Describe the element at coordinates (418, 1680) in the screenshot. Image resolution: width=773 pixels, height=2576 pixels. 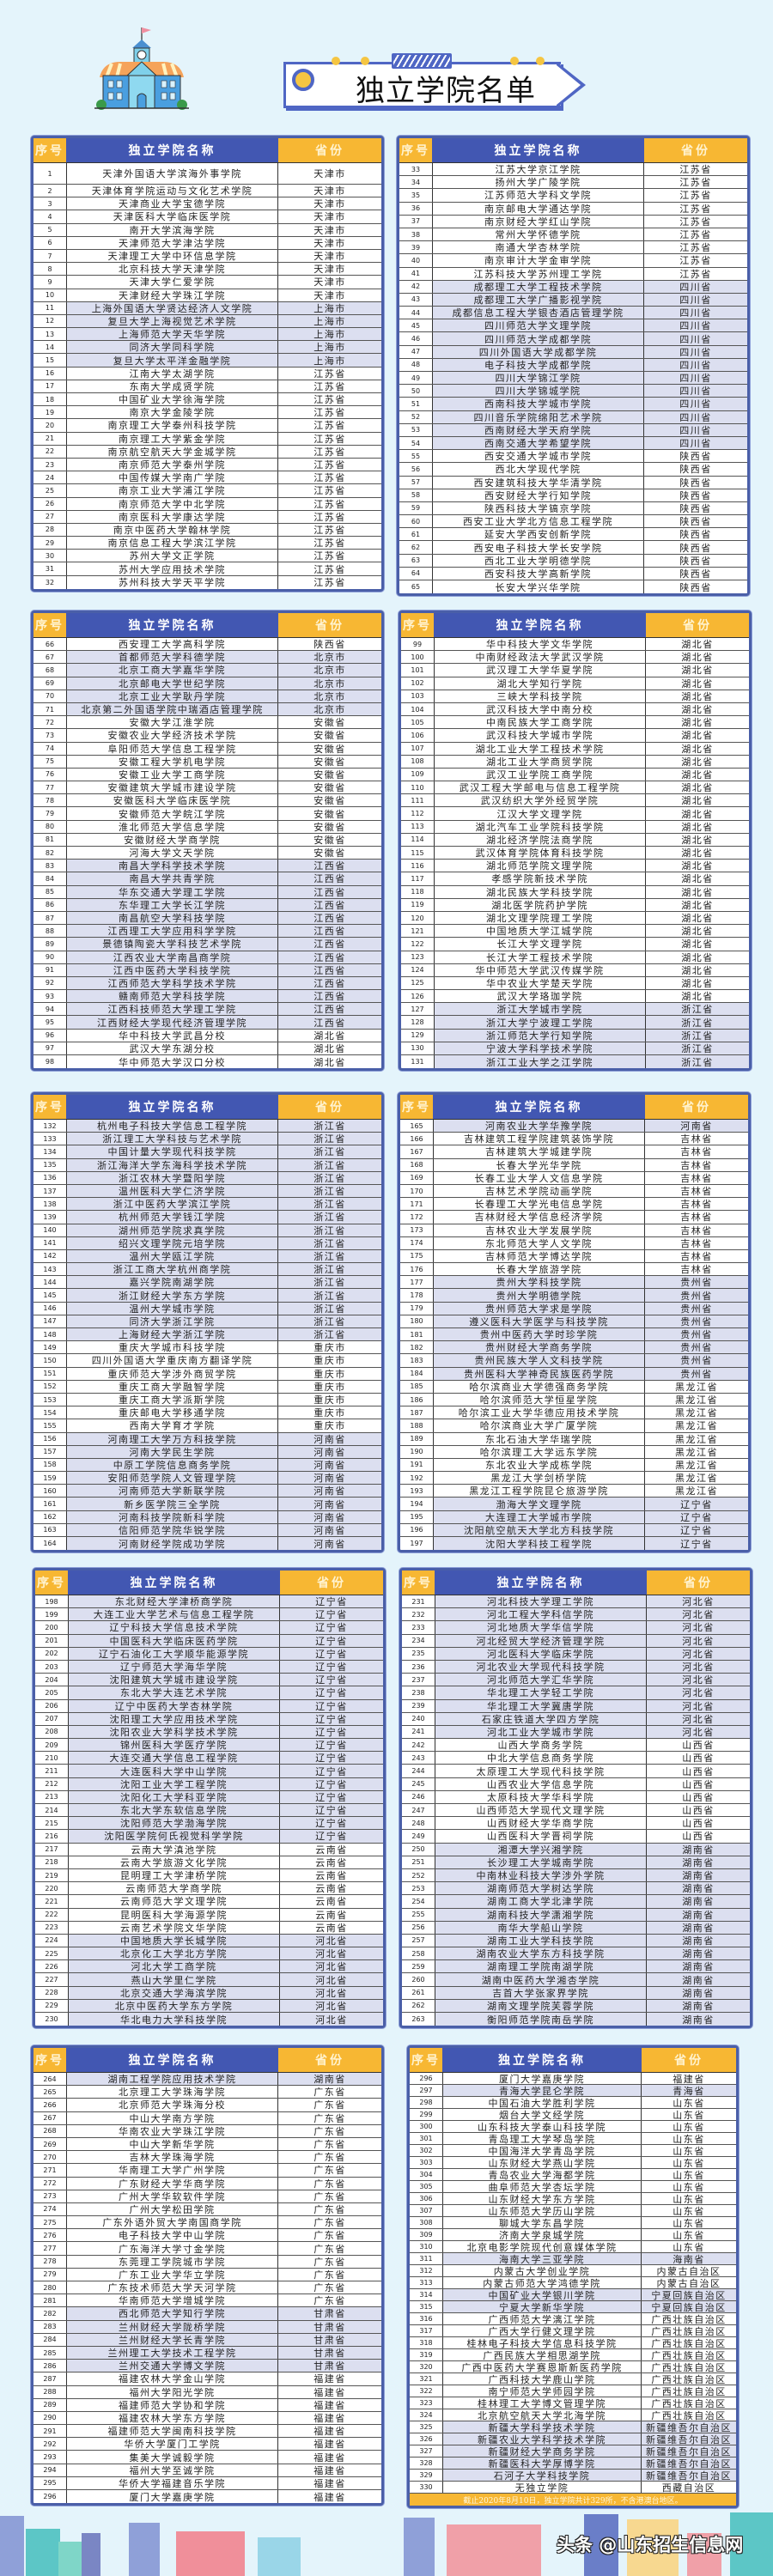
I see `row-number: 237` at that location.